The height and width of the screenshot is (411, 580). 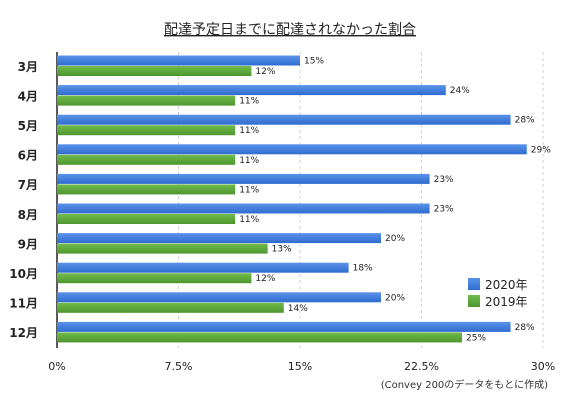 I want to click on category-label: 6月, so click(x=28, y=156).